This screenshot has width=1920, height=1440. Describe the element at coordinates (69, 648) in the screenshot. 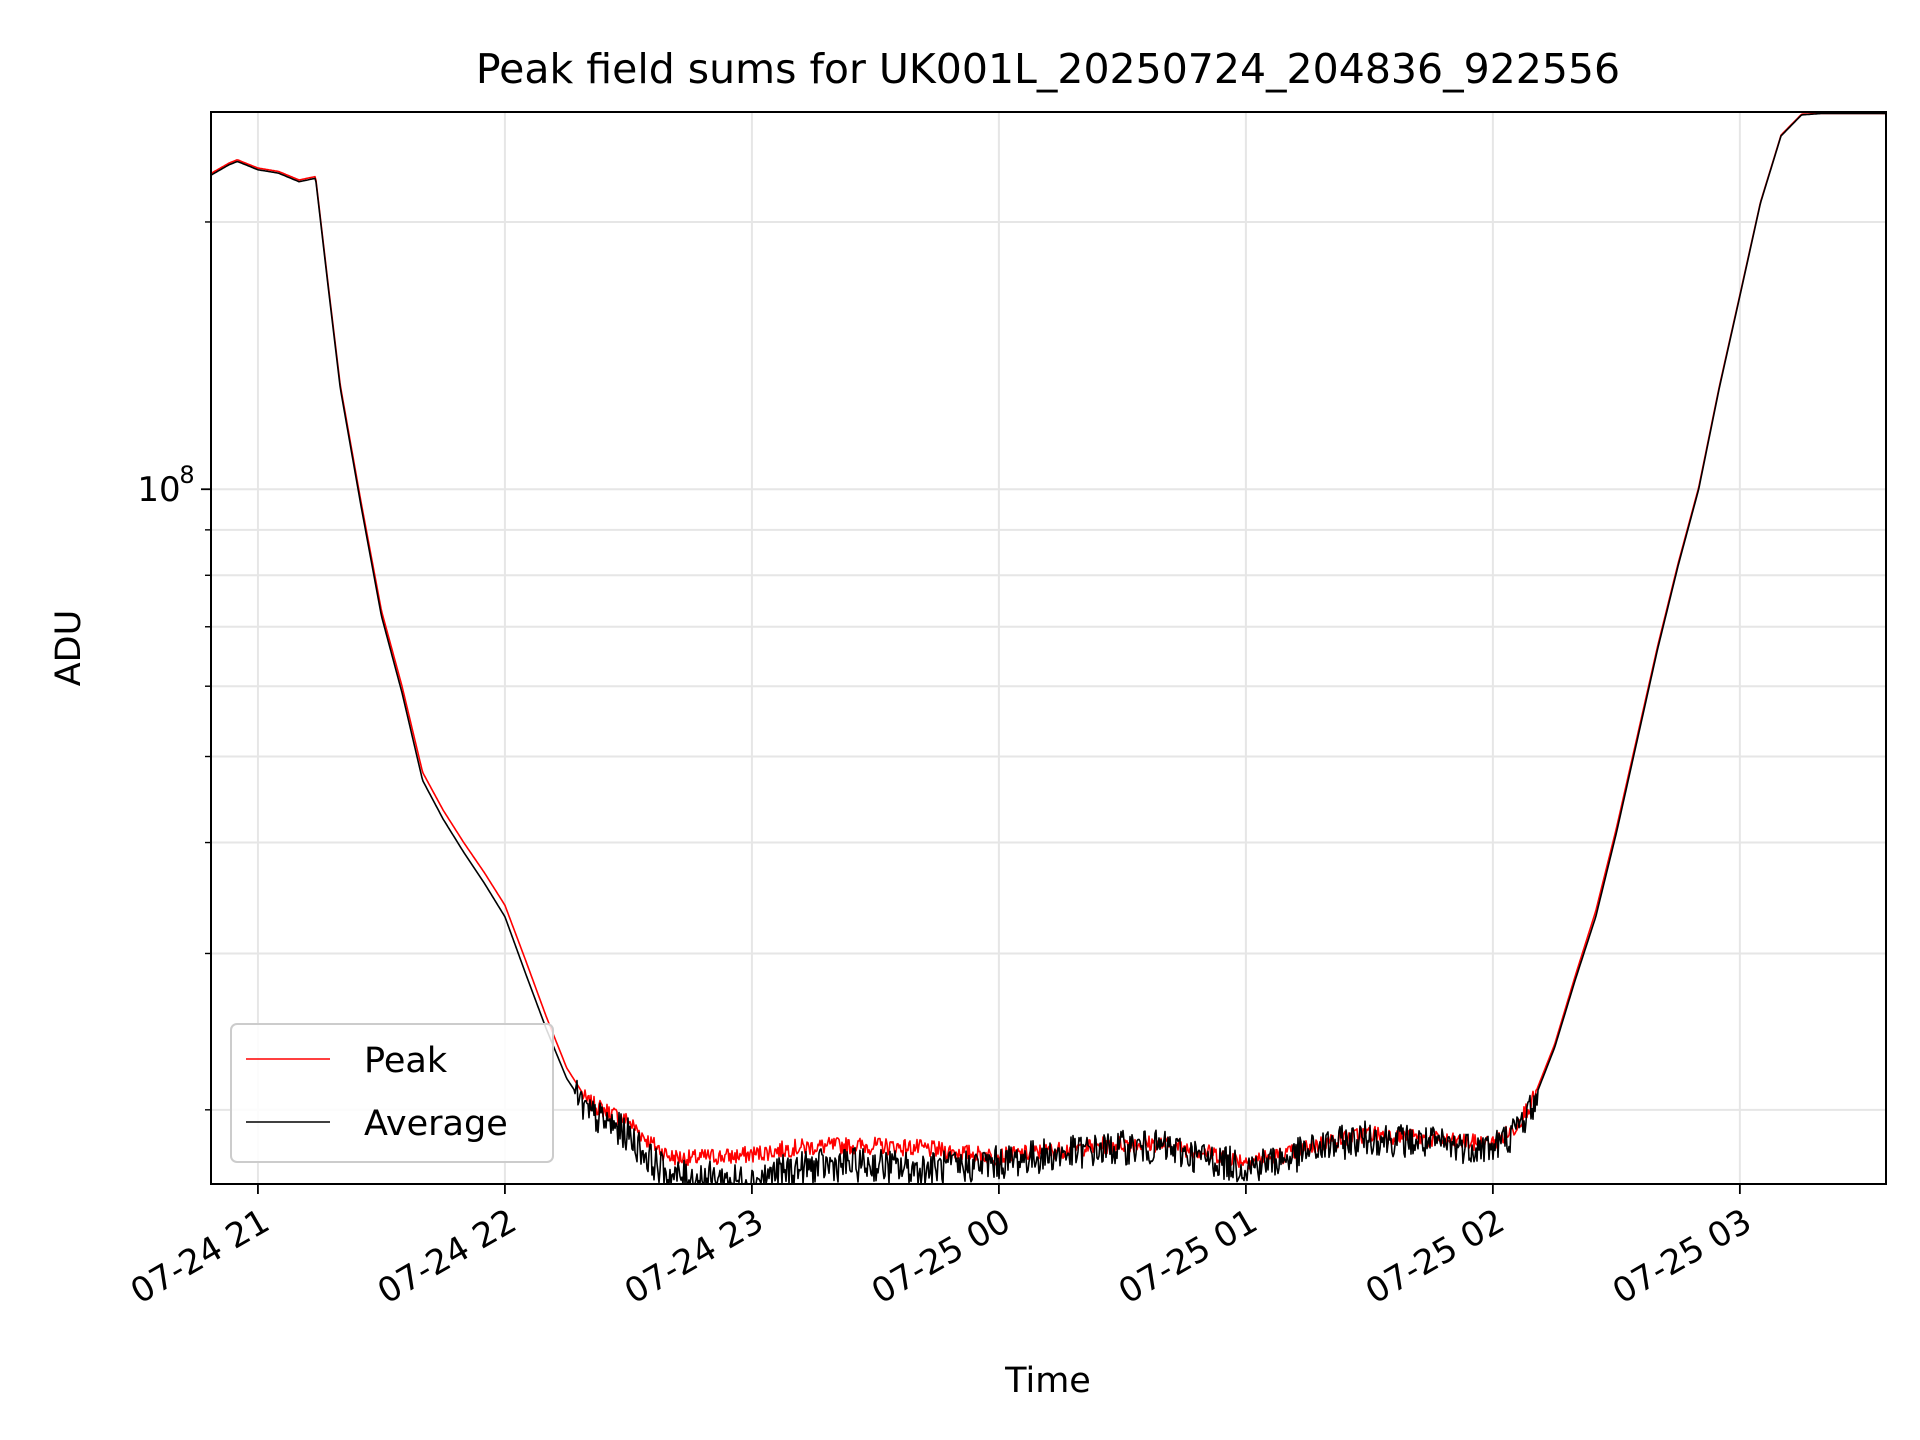

I see `y-axis-label: ADU` at that location.